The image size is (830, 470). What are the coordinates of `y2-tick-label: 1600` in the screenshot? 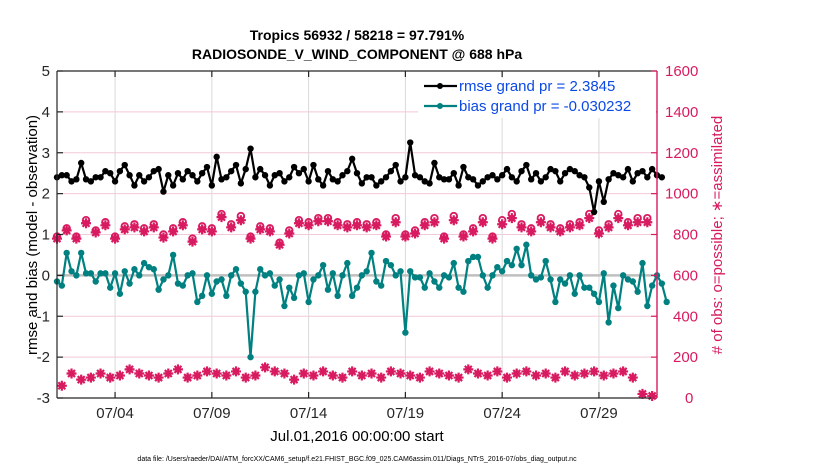 It's located at (681, 71).